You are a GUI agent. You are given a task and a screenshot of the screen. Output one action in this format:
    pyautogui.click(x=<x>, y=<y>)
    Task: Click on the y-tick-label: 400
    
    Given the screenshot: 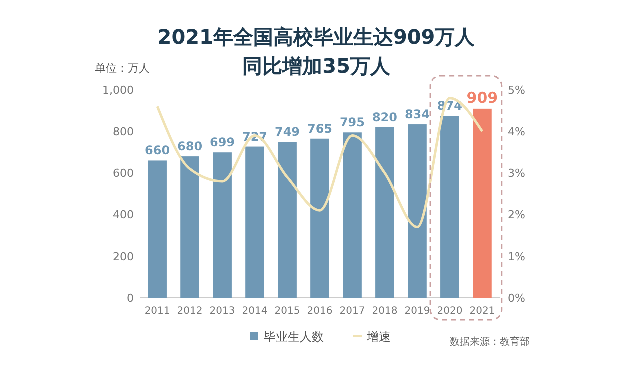 What is the action you would take?
    pyautogui.click(x=123, y=215)
    